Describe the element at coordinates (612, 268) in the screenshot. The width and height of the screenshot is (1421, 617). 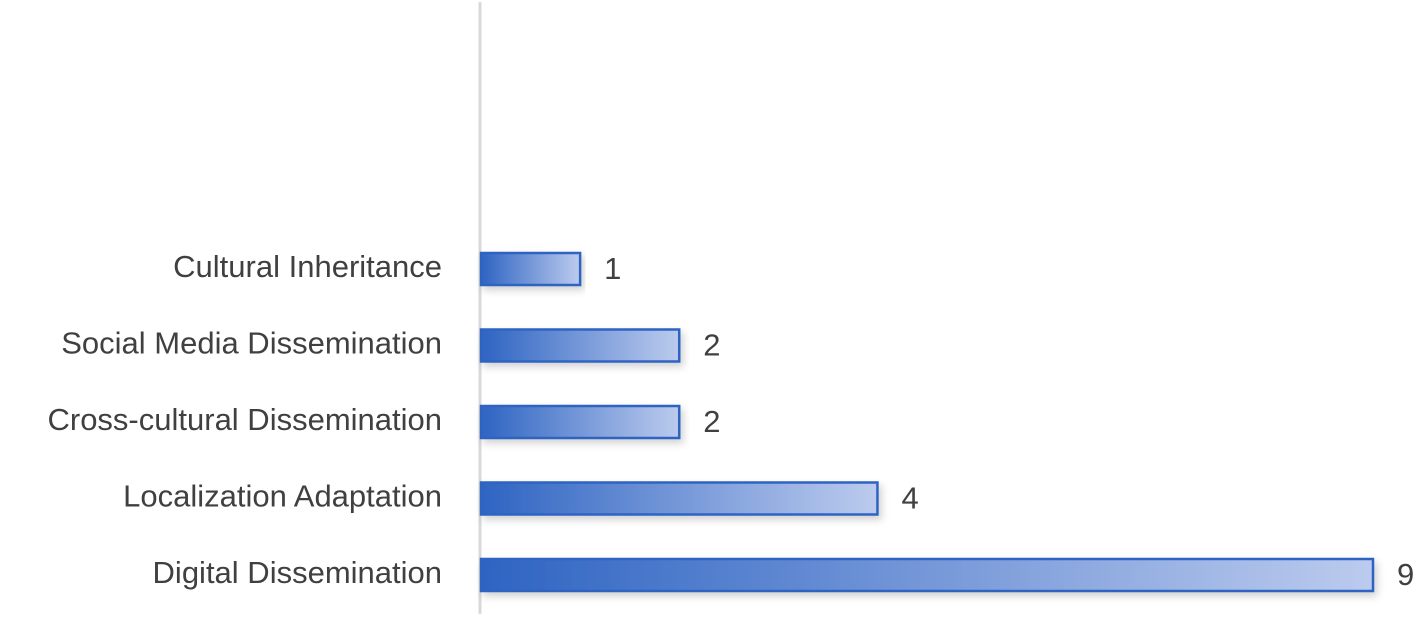
I see `value-label: 1` at that location.